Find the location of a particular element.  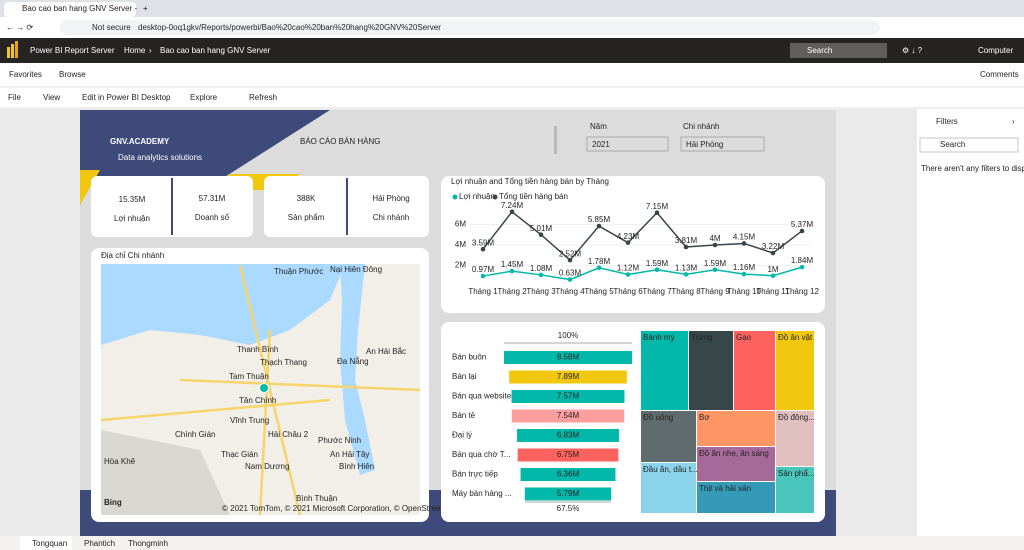

data-label: 1.59M is located at coordinates (715, 263).